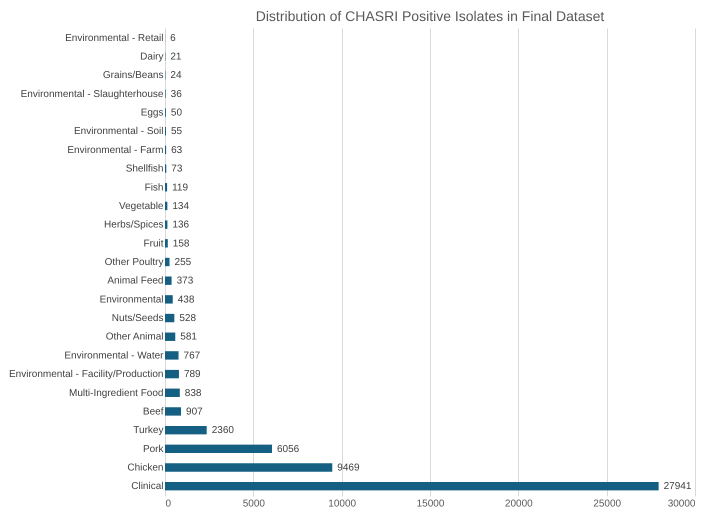 This screenshot has width=715, height=518. What do you see at coordinates (193, 374) in the screenshot?
I see `data-label: 789` at bounding box center [193, 374].